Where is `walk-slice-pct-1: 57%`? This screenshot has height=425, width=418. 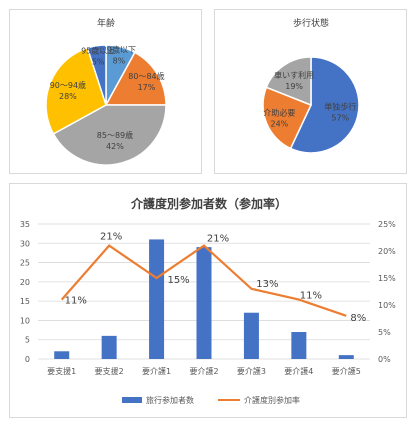 walk-slice-pct-1: 57% is located at coordinates (340, 118).